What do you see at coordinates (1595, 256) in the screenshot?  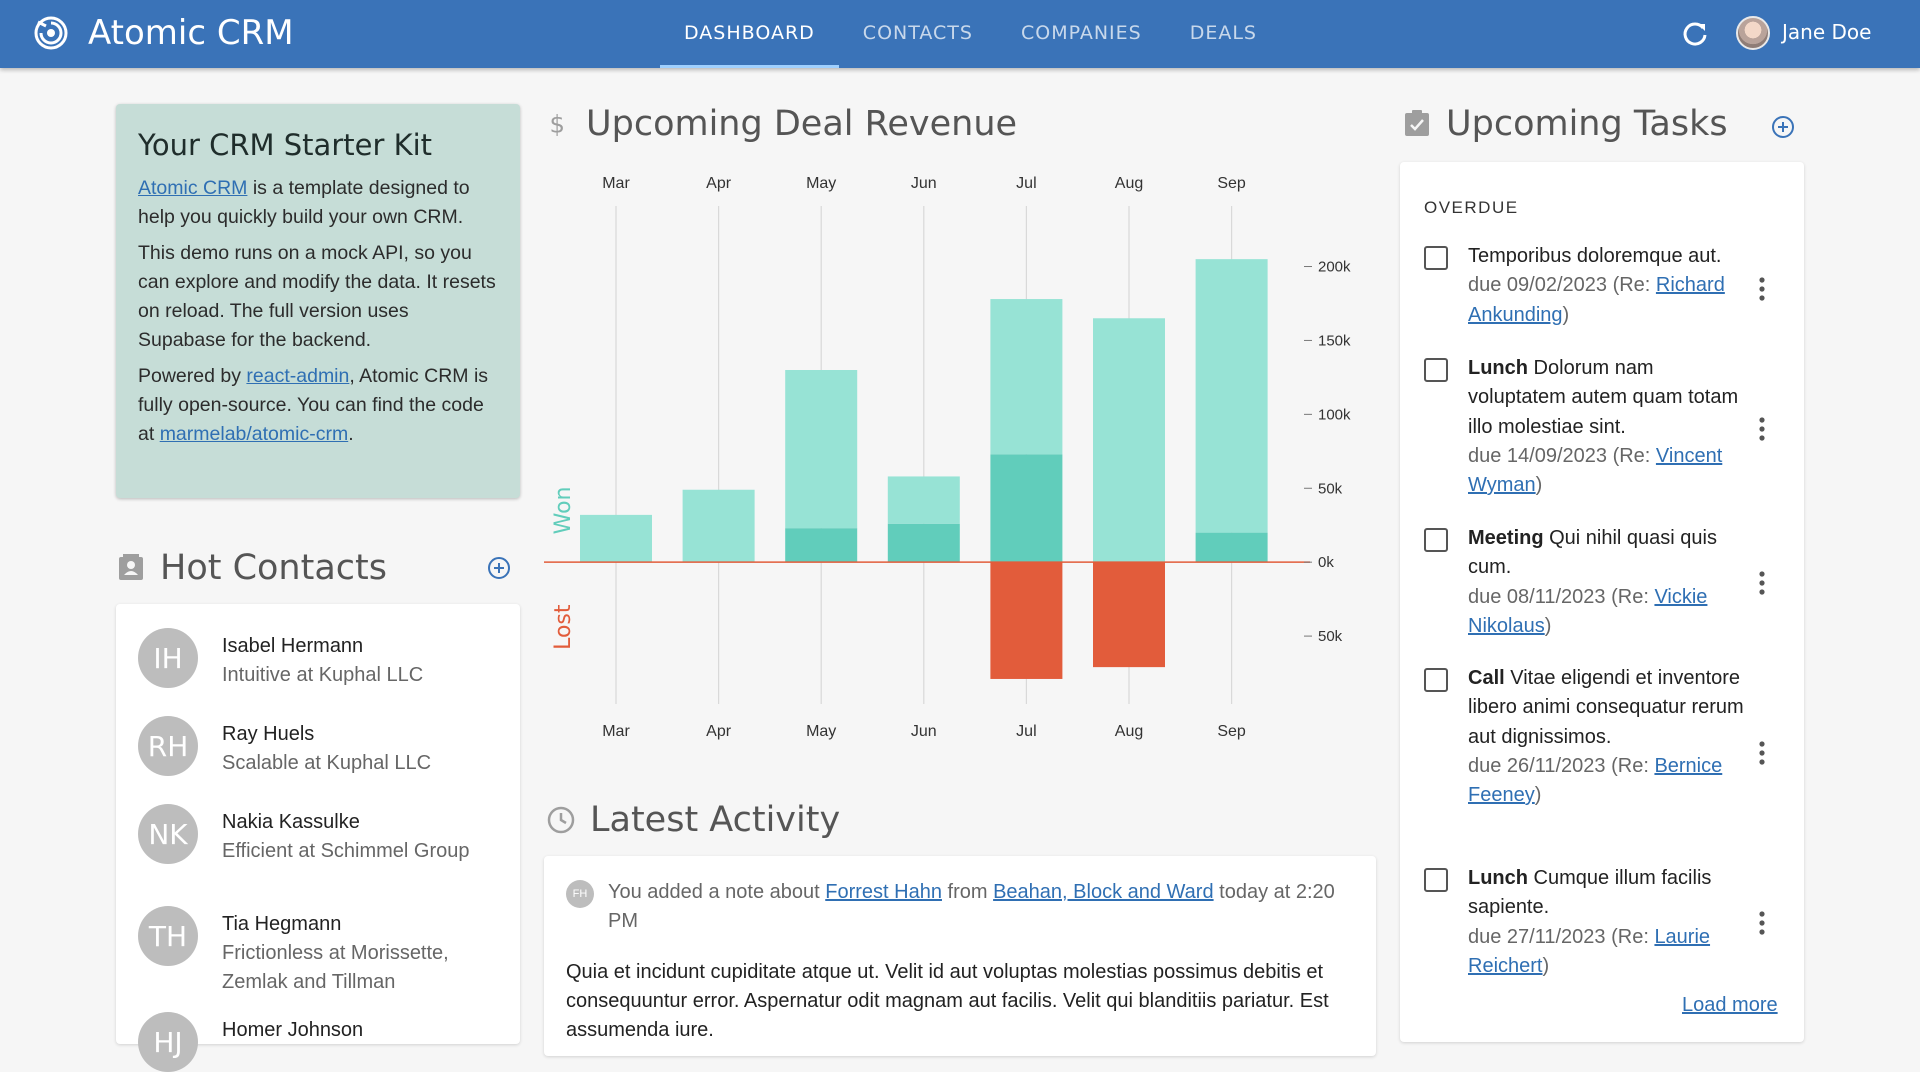 I see `task-description: Temporibus doloremque aut.` at bounding box center [1595, 256].